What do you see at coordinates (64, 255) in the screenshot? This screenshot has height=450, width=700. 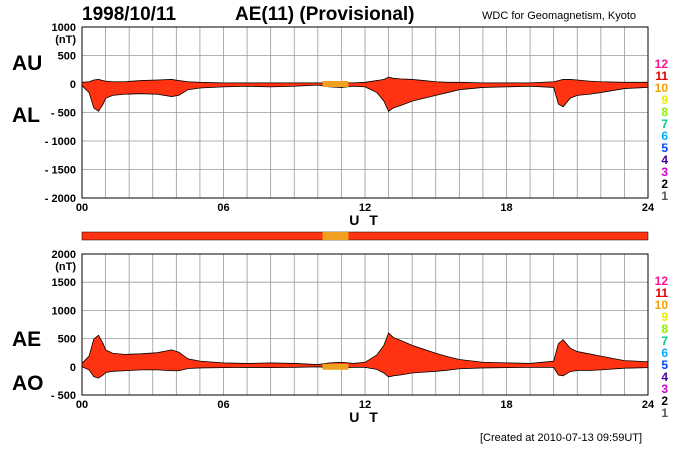 I see `y-tick-label: 2000` at bounding box center [64, 255].